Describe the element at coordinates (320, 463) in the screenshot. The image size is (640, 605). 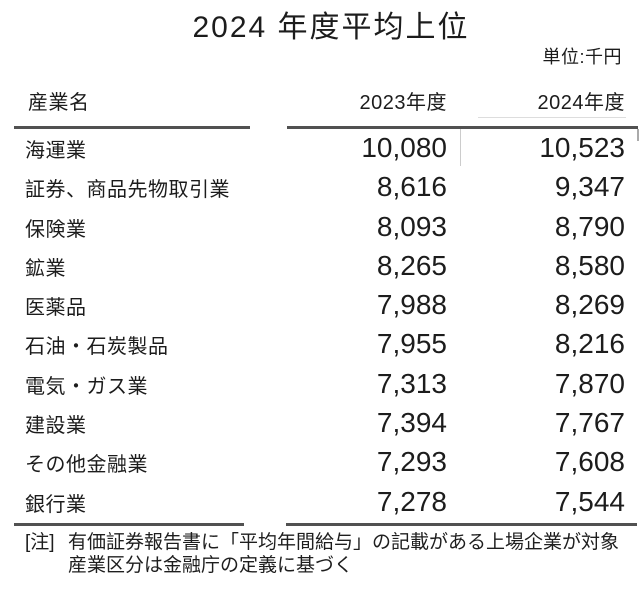
I see `table-row: その他金融業 7,293 7,608` at that location.